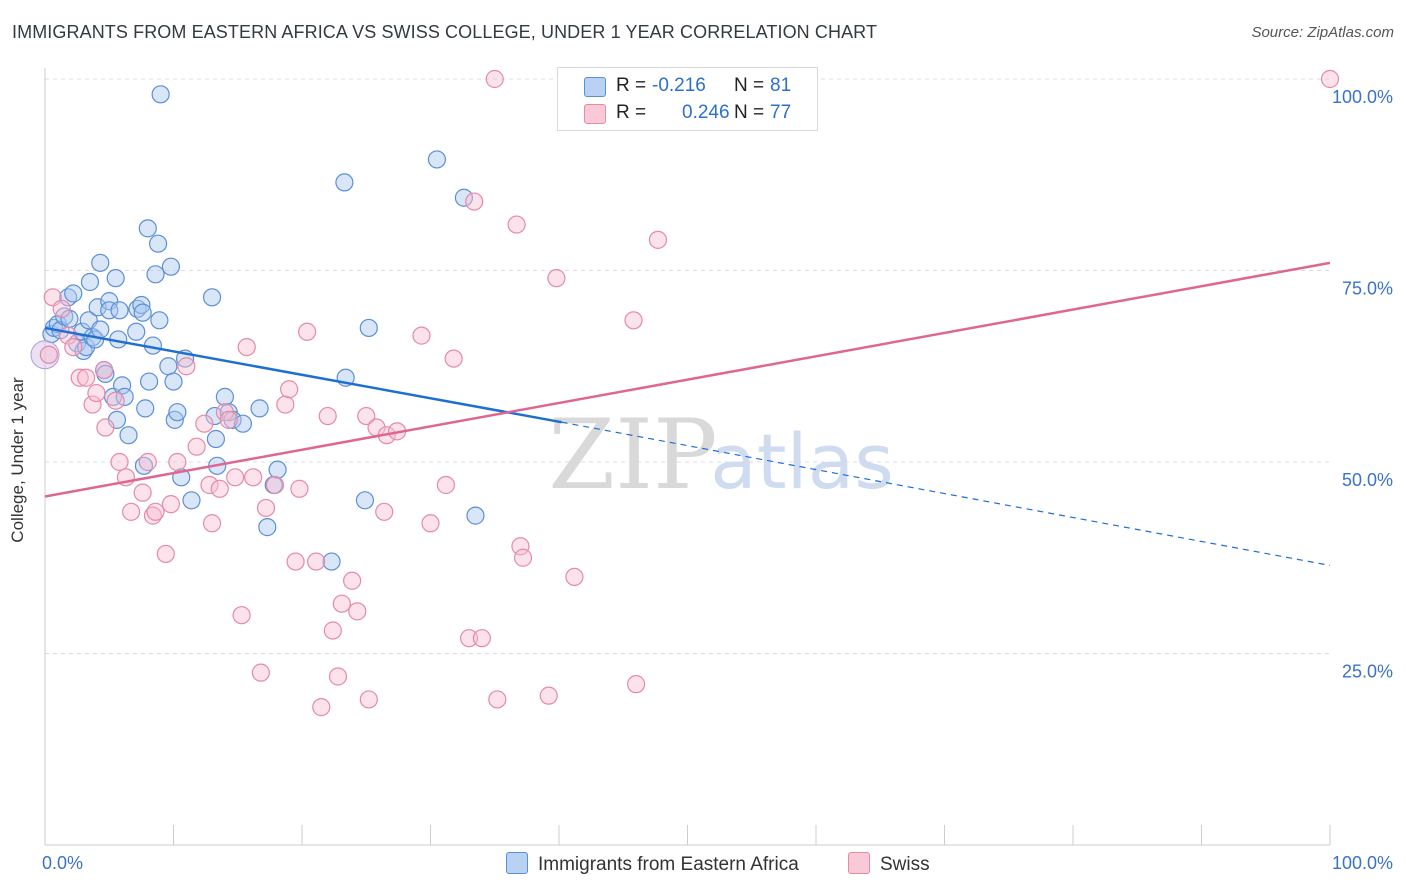  Describe the element at coordinates (905, 864) in the screenshot. I see `bottom-legend-label-swiss: Swiss` at that location.